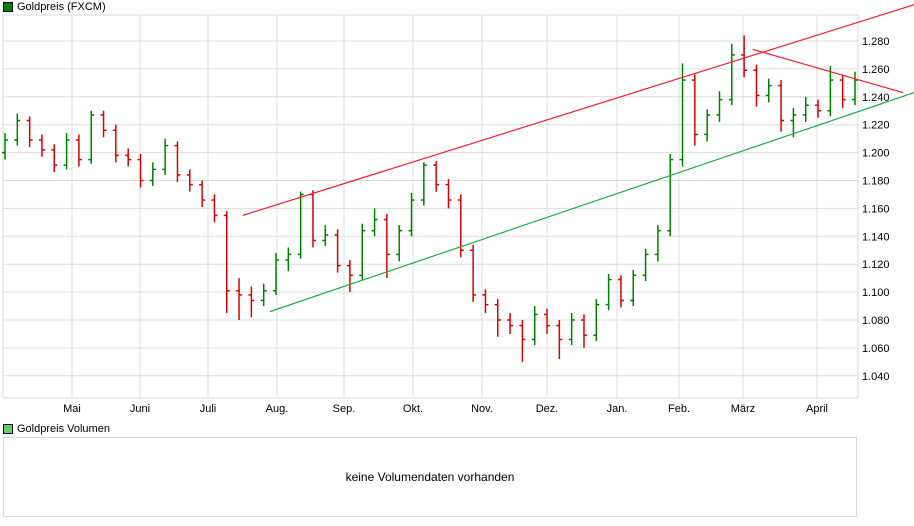 The width and height of the screenshot is (914, 526). What do you see at coordinates (413, 409) in the screenshot?
I see `x-tick-label: Okt.` at bounding box center [413, 409].